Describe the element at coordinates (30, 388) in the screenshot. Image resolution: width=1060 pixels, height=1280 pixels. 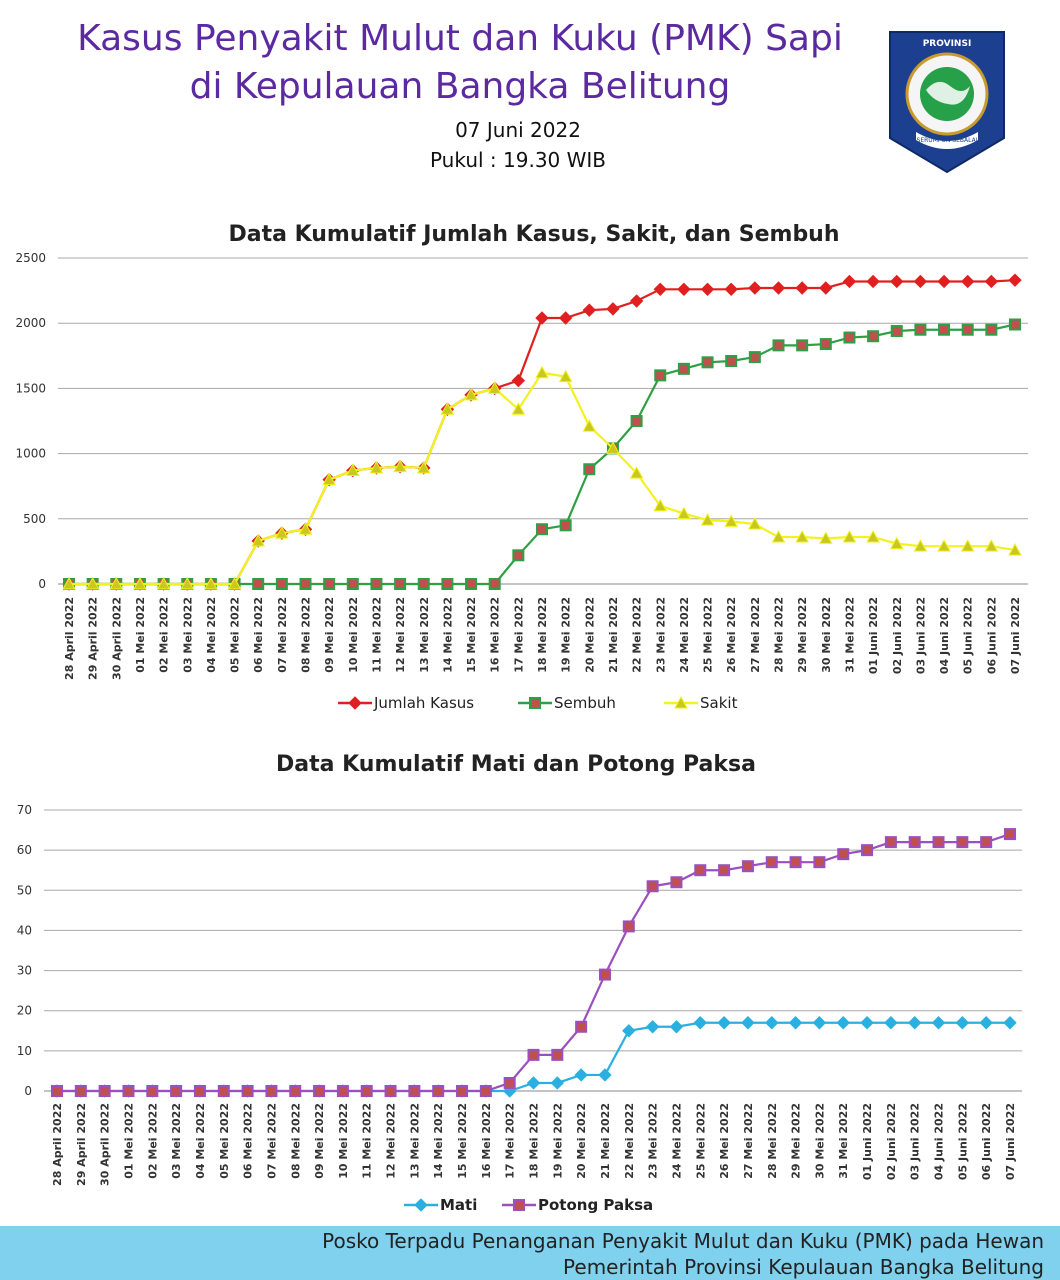
I see `y-tick-label: 1500` at that location.